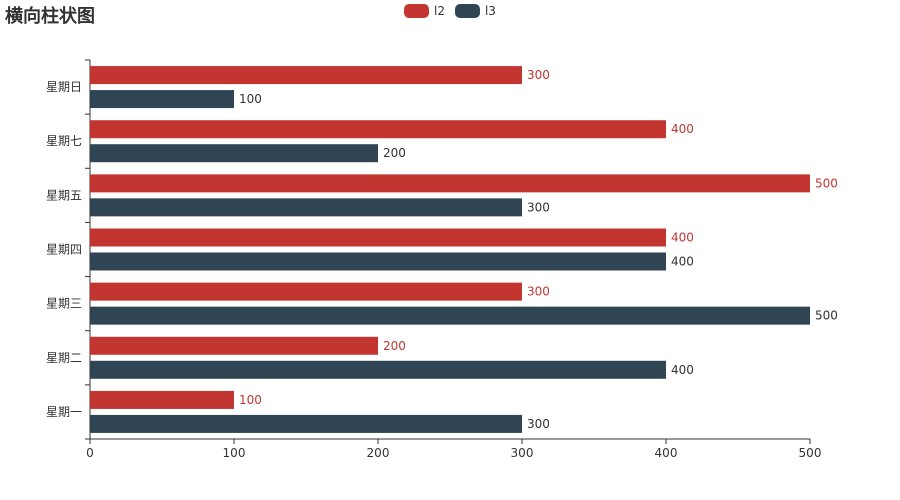 This screenshot has height=500, width=900. What do you see at coordinates (490, 11) in the screenshot?
I see `legend-label-l3: l3` at bounding box center [490, 11].